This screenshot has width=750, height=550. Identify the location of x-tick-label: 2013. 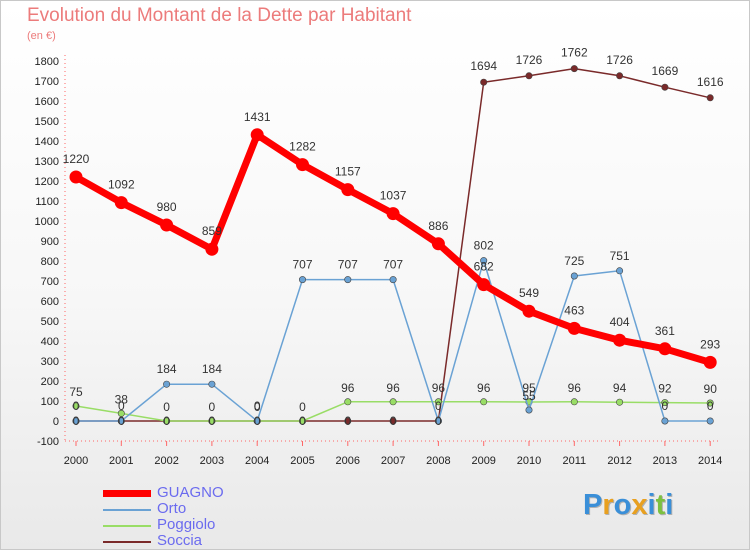
(665, 461).